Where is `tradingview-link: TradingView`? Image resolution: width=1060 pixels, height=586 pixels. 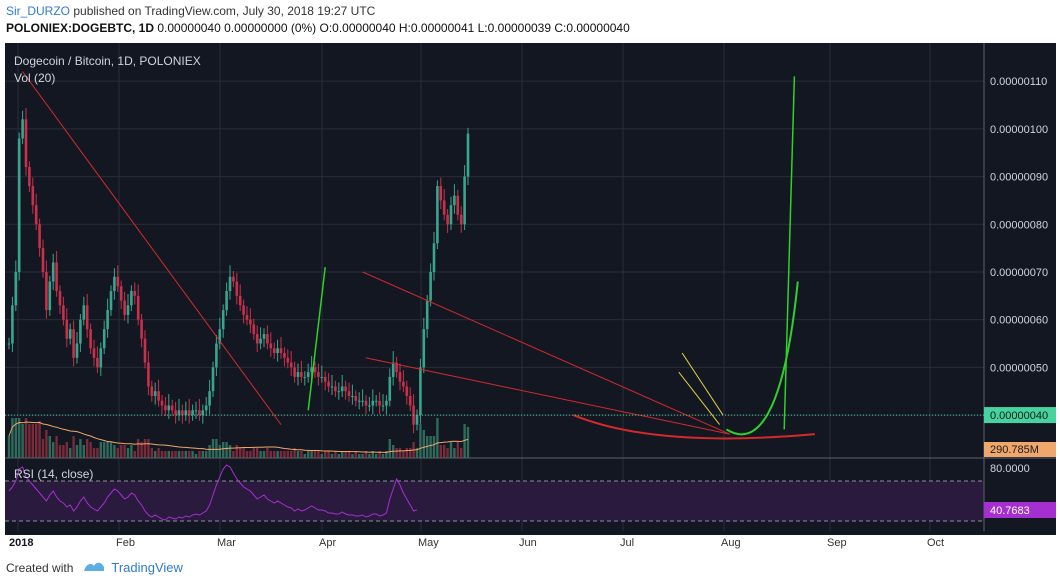 tradingview-link: TradingView is located at coordinates (147, 567).